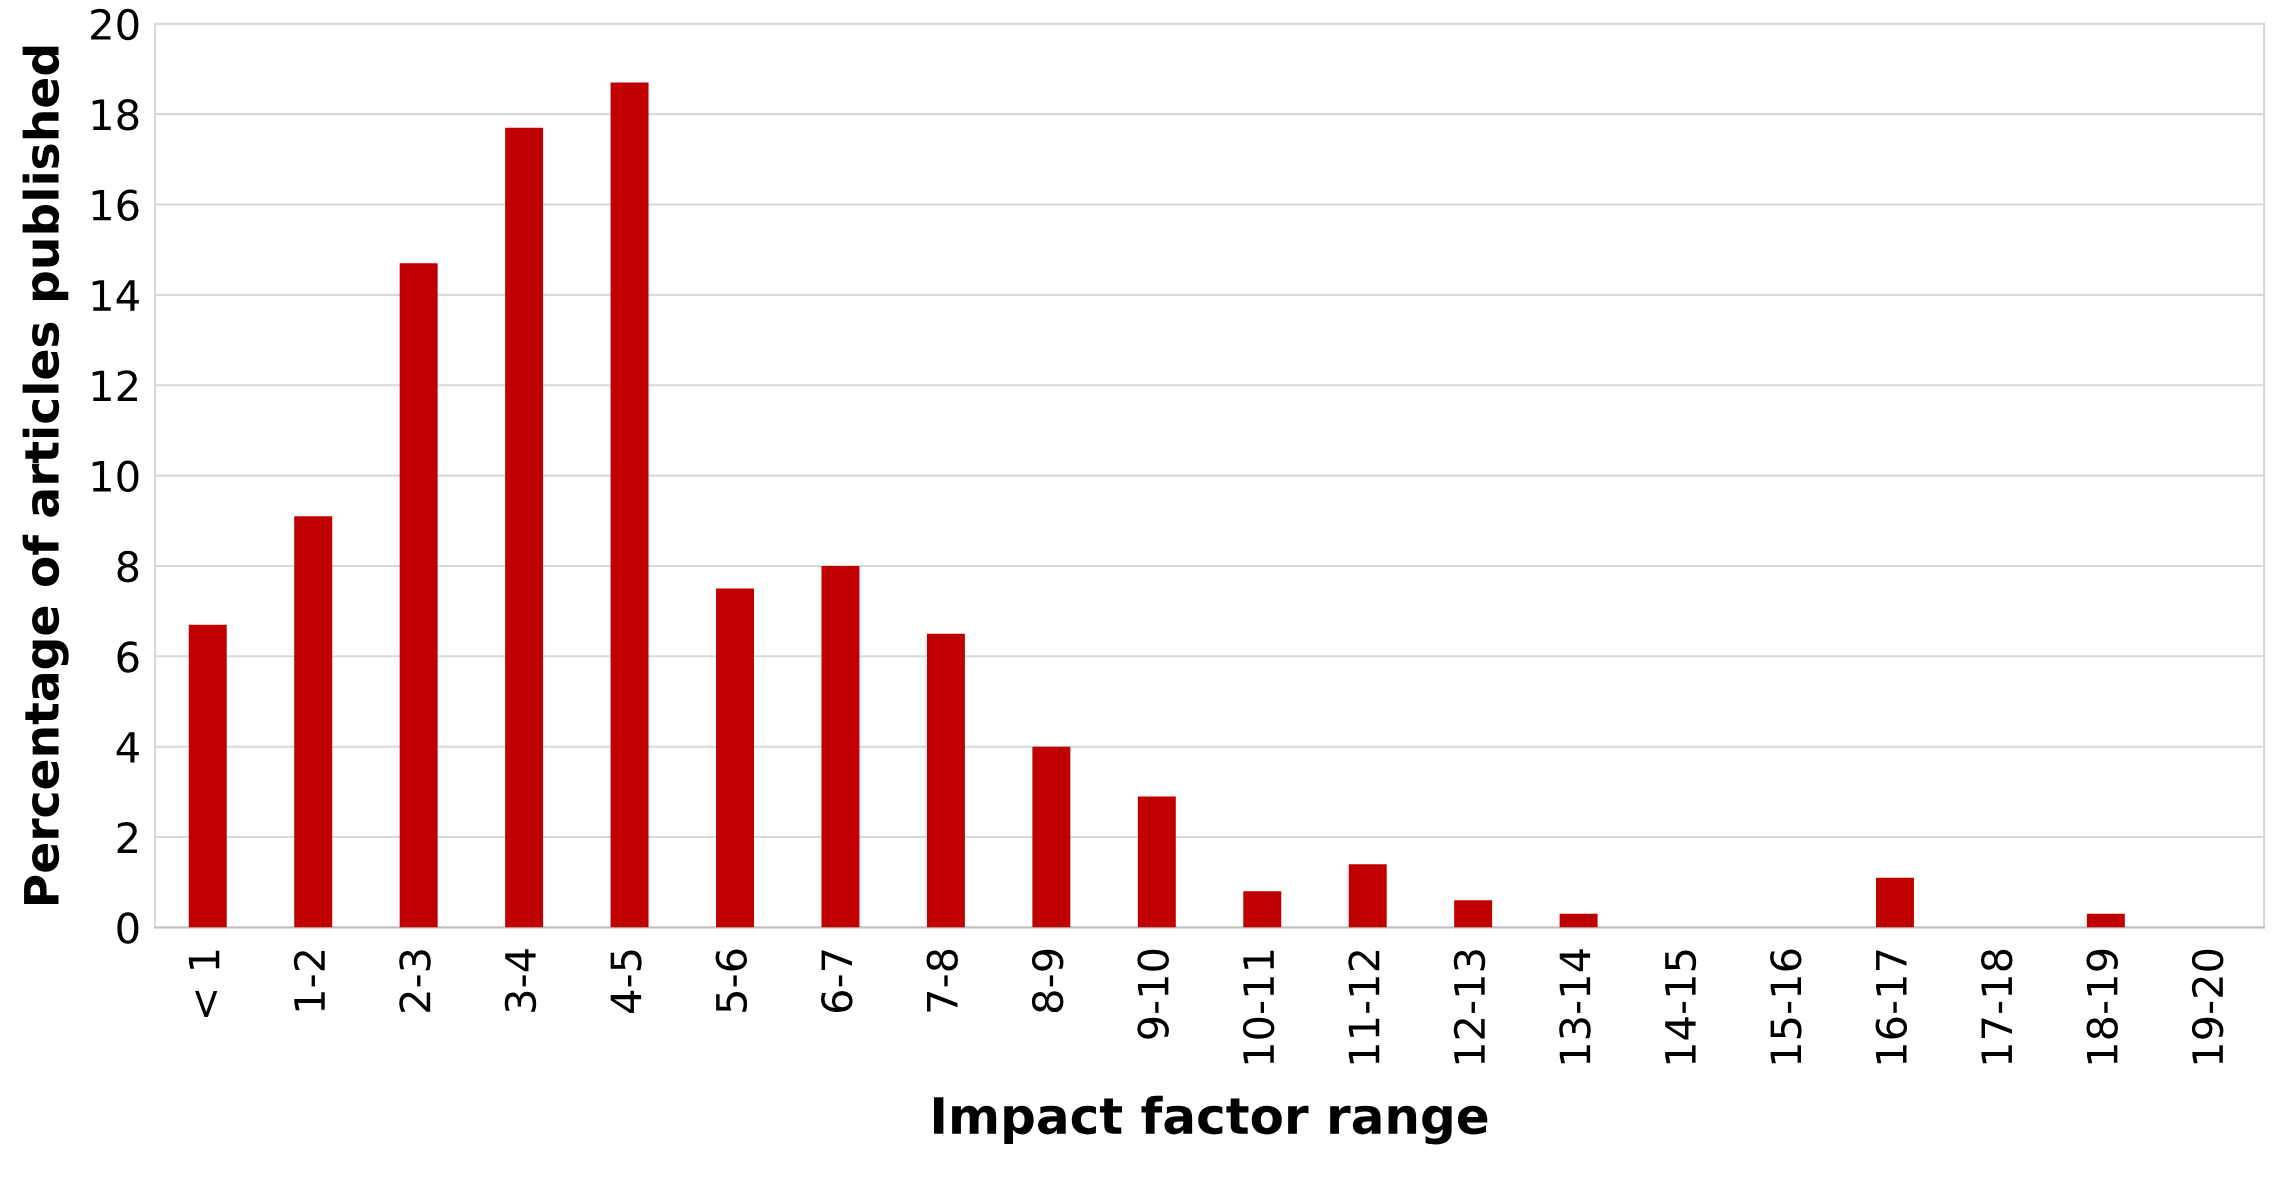 Image resolution: width=2280 pixels, height=1189 pixels. I want to click on y-tick-label: 18, so click(115, 115).